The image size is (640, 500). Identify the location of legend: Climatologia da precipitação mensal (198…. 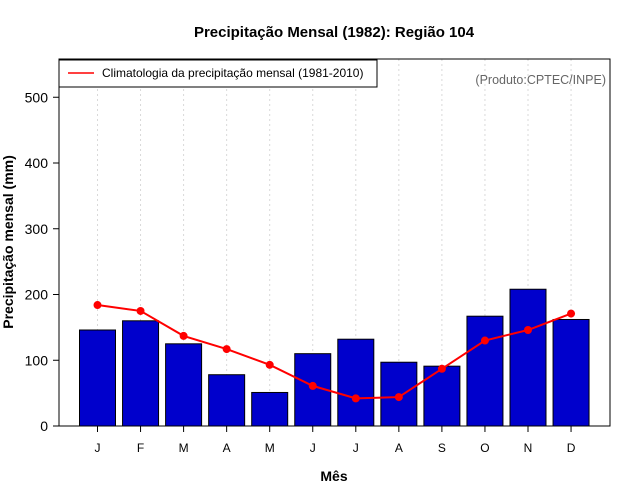
(218, 73).